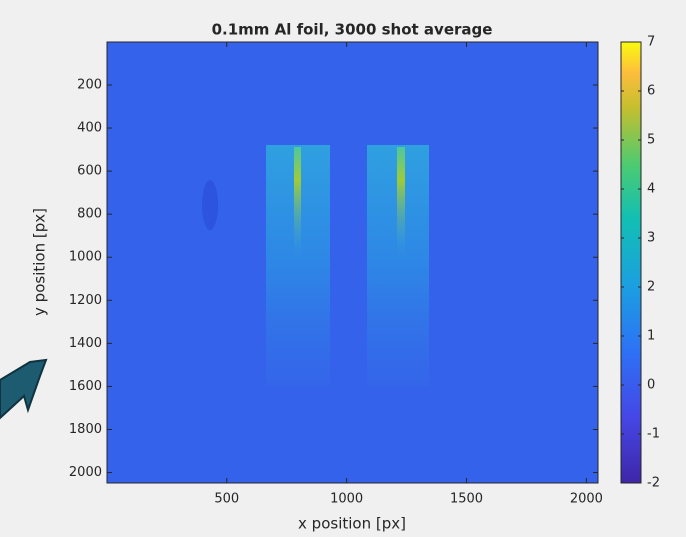 The height and width of the screenshot is (537, 686). Describe the element at coordinates (85, 343) in the screenshot. I see `y-tick-label: 1400` at that location.